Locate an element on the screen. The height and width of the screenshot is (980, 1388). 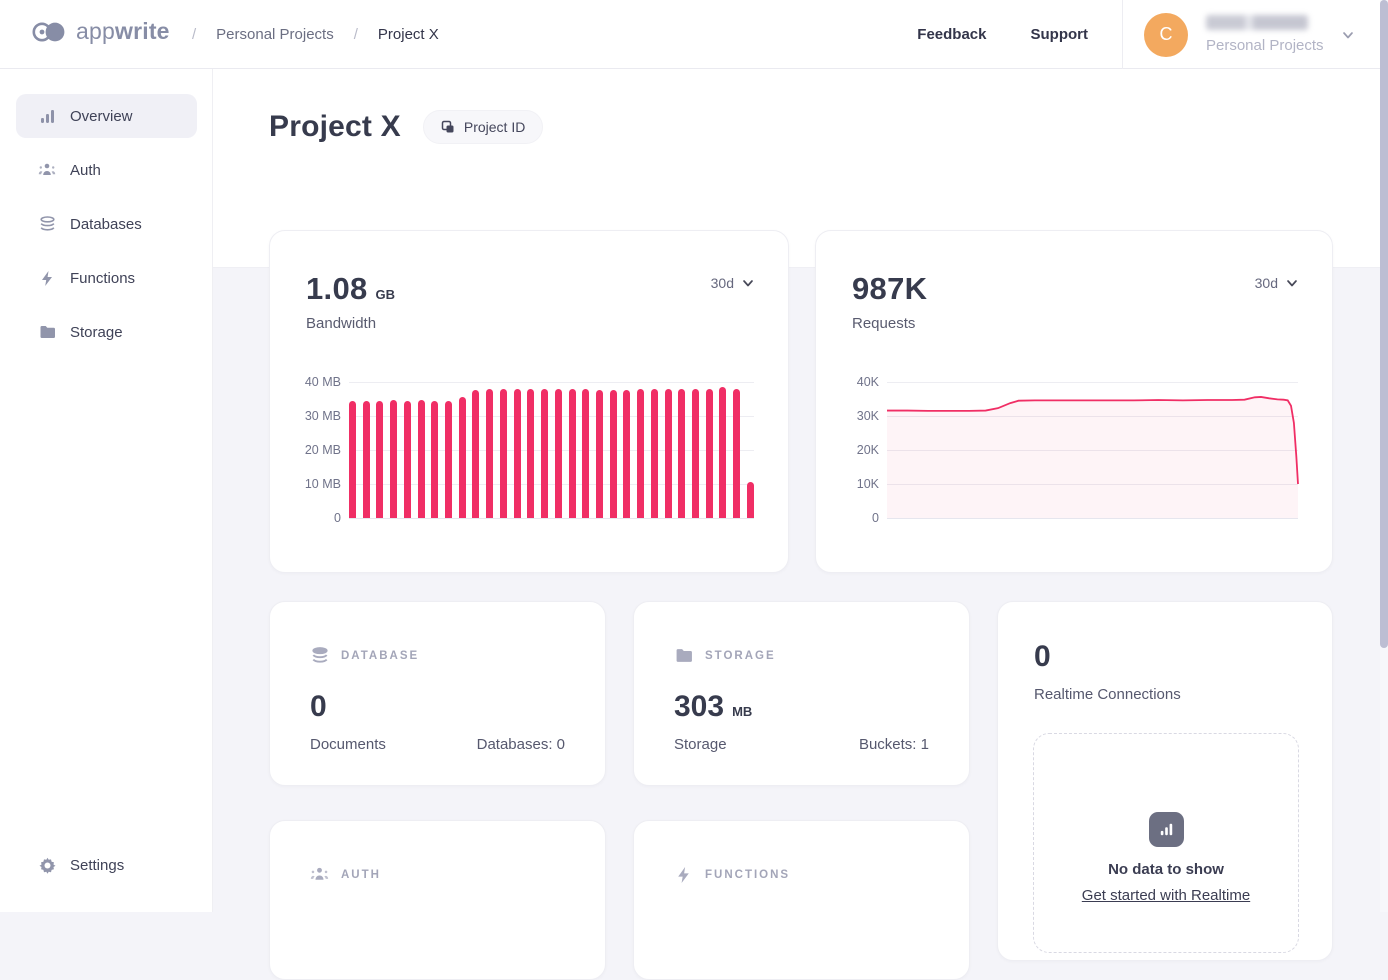
documents-count: 0 is located at coordinates (318, 706).